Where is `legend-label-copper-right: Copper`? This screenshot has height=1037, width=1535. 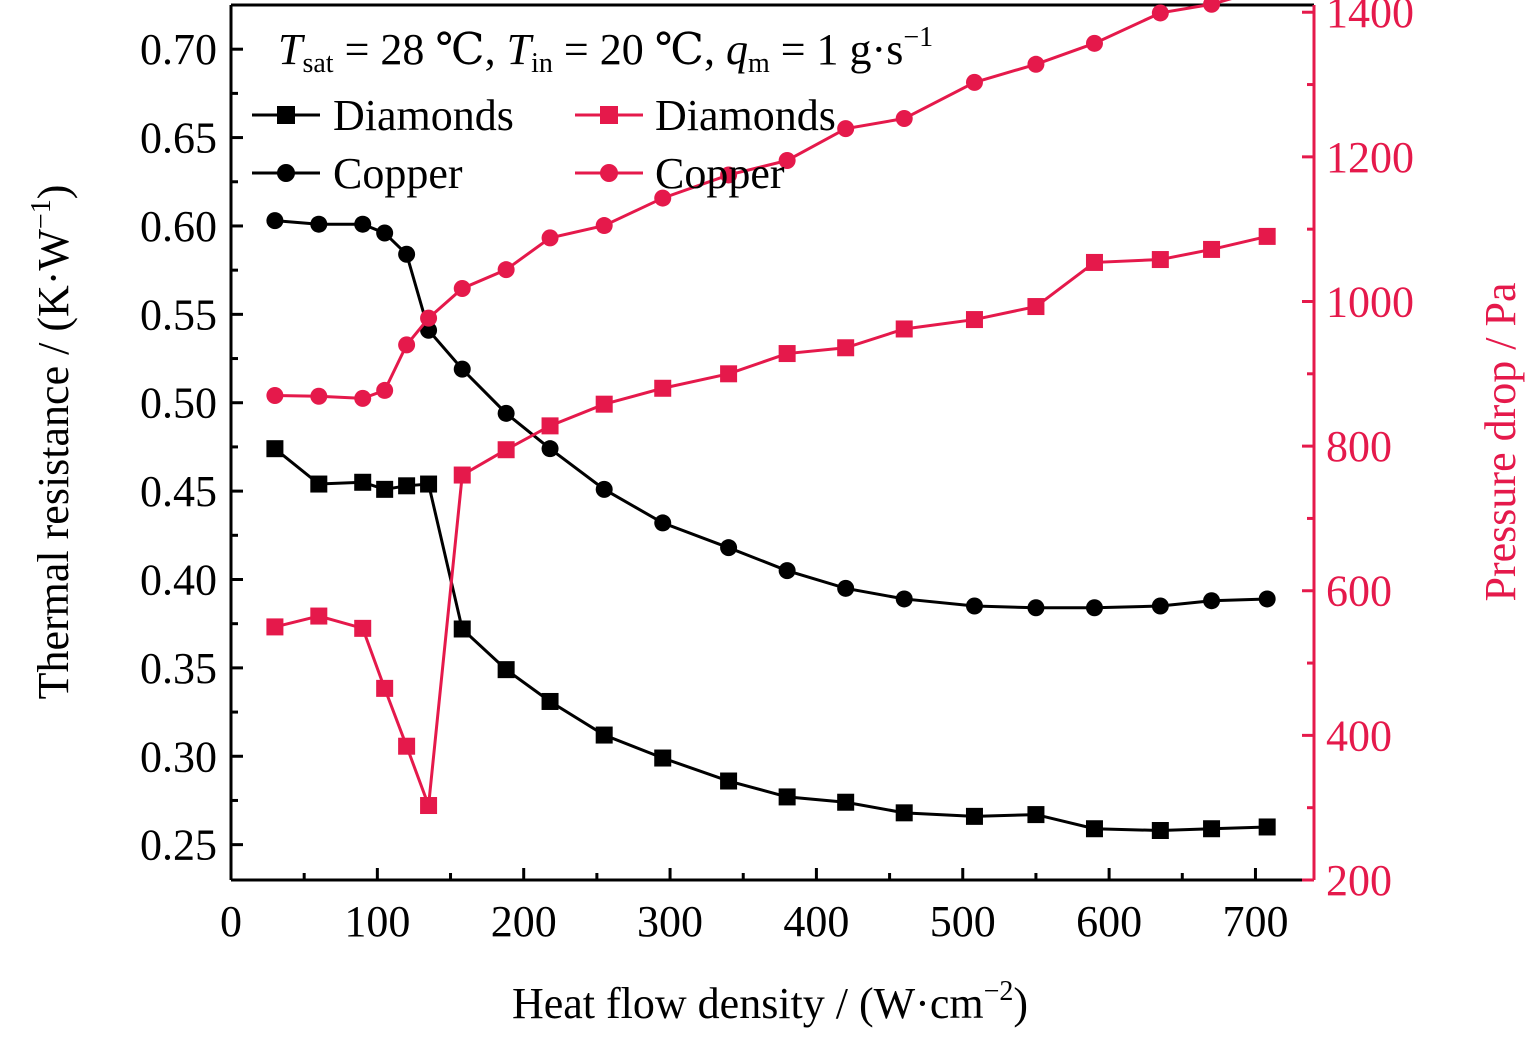
legend-label-copper-right: Copper is located at coordinates (720, 173).